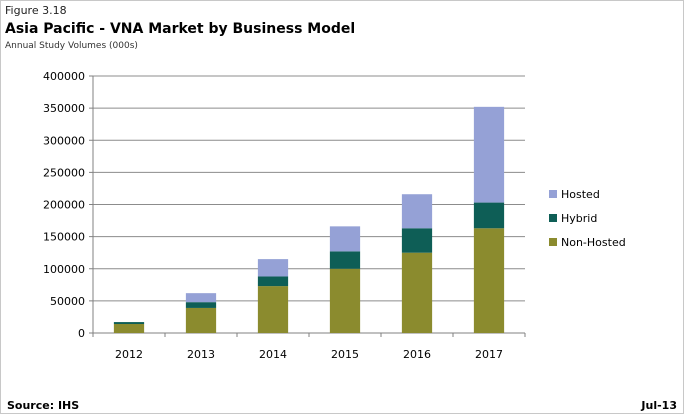  Describe the element at coordinates (417, 354) in the screenshot. I see `x-tick-label: 2016` at that location.